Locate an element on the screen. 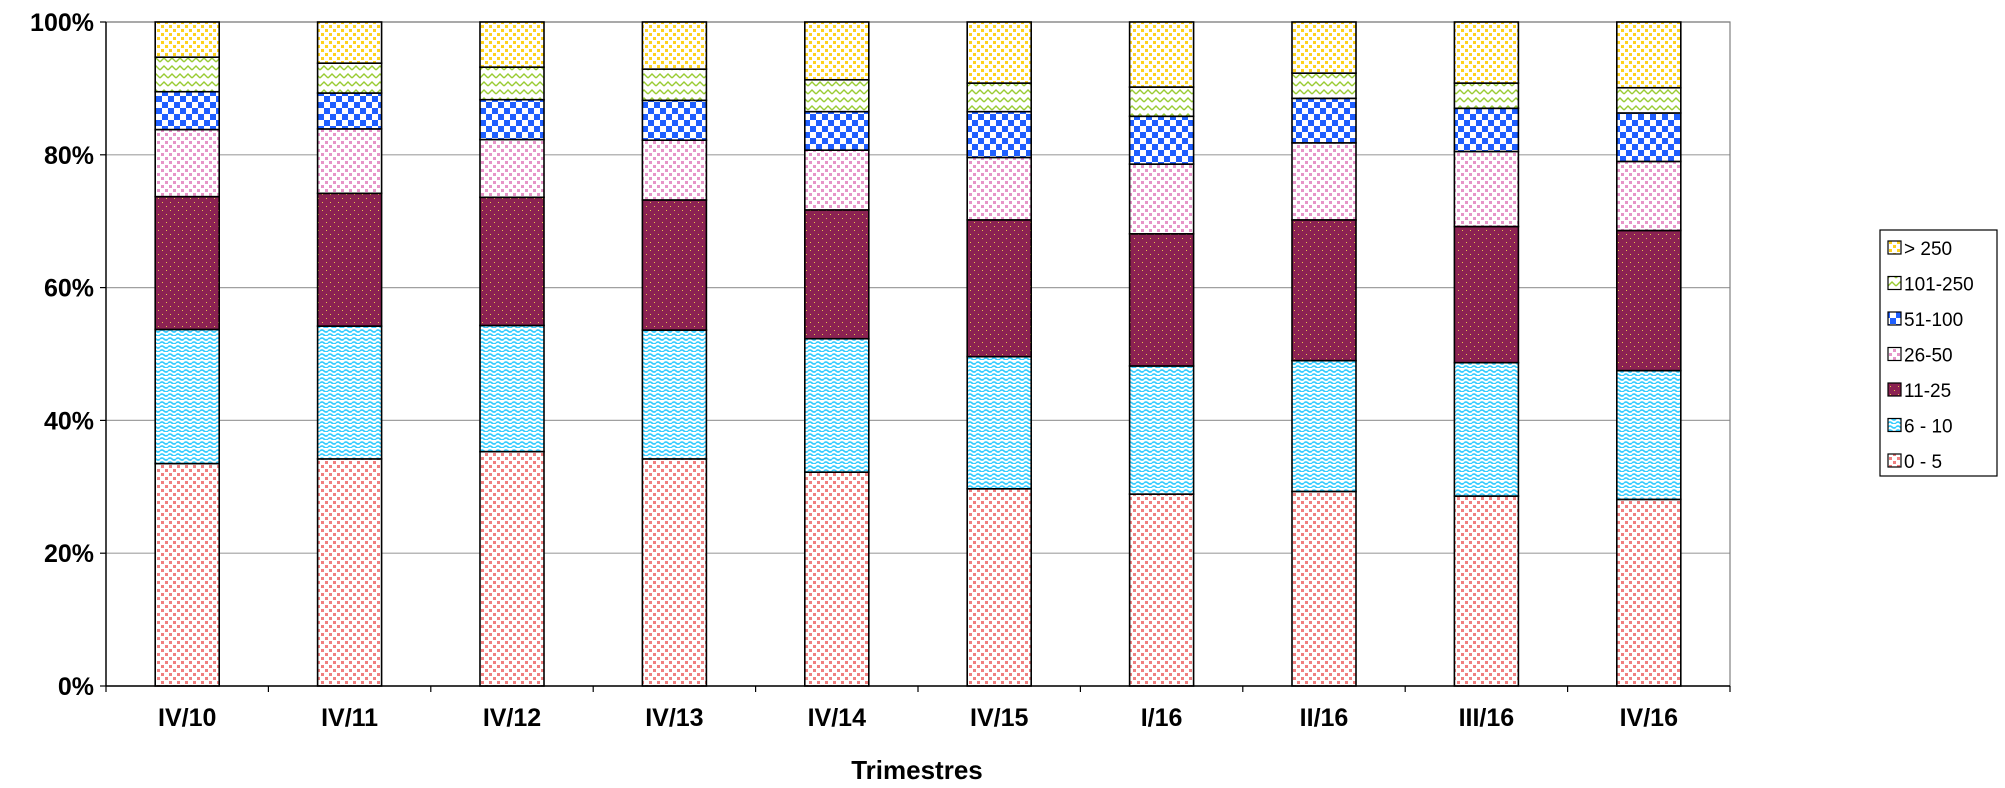 This screenshot has height=788, width=2005. x-tick-label: IV/11 is located at coordinates (349, 718).